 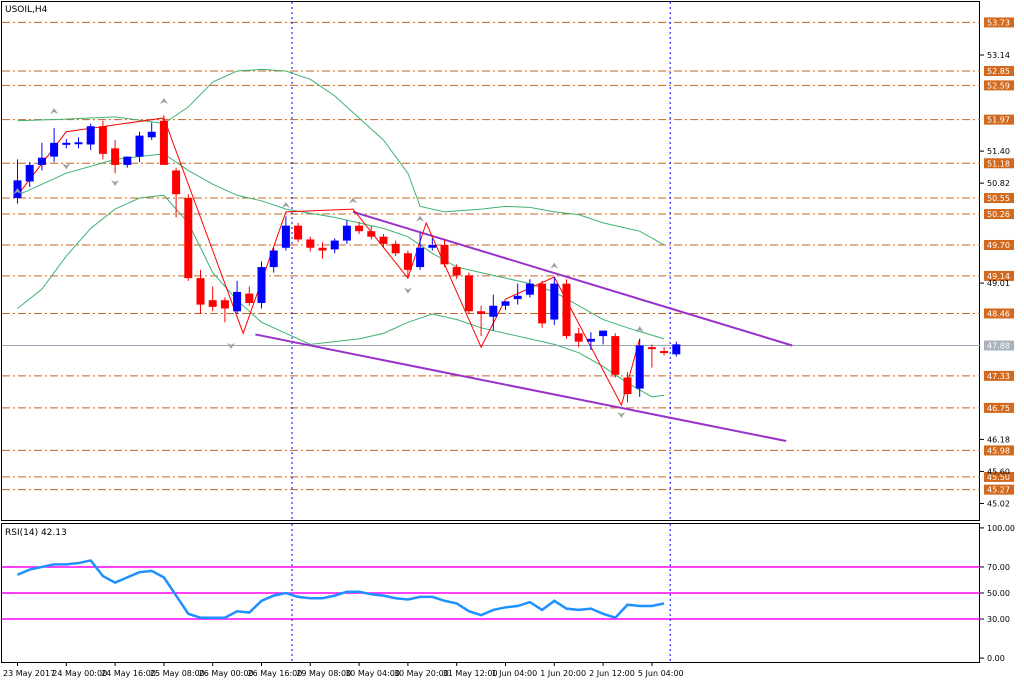 What do you see at coordinates (1001, 528) in the screenshot?
I see `rsi-tick-label: 100.00` at bounding box center [1001, 528].